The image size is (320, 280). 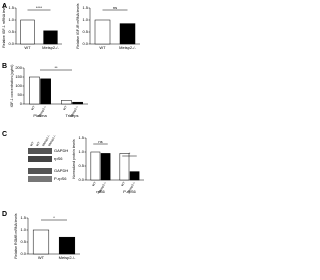 What do you see at coordinates (4, 26) in the screenshot?
I see `y-axis-title: Relative IGF-1 mRNA levels` at bounding box center [4, 26].